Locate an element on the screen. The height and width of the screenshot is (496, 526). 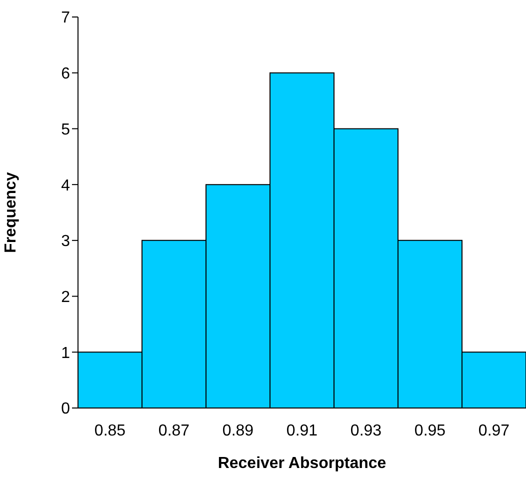
y-tick-label: 7 is located at coordinates (65, 18).